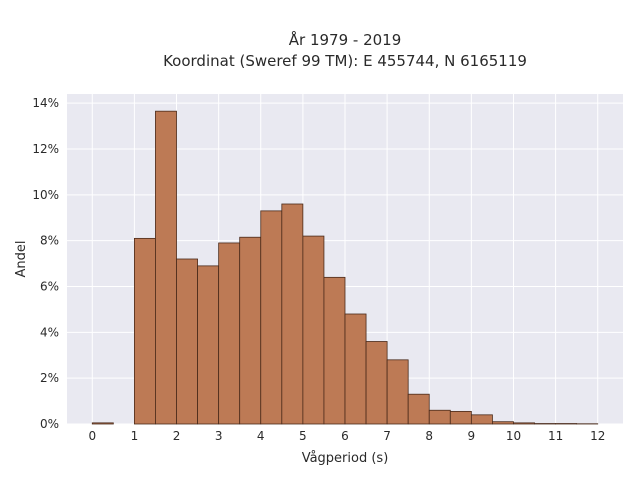  What do you see at coordinates (92, 436) in the screenshot?
I see `x-tick-label: 0` at bounding box center [92, 436].